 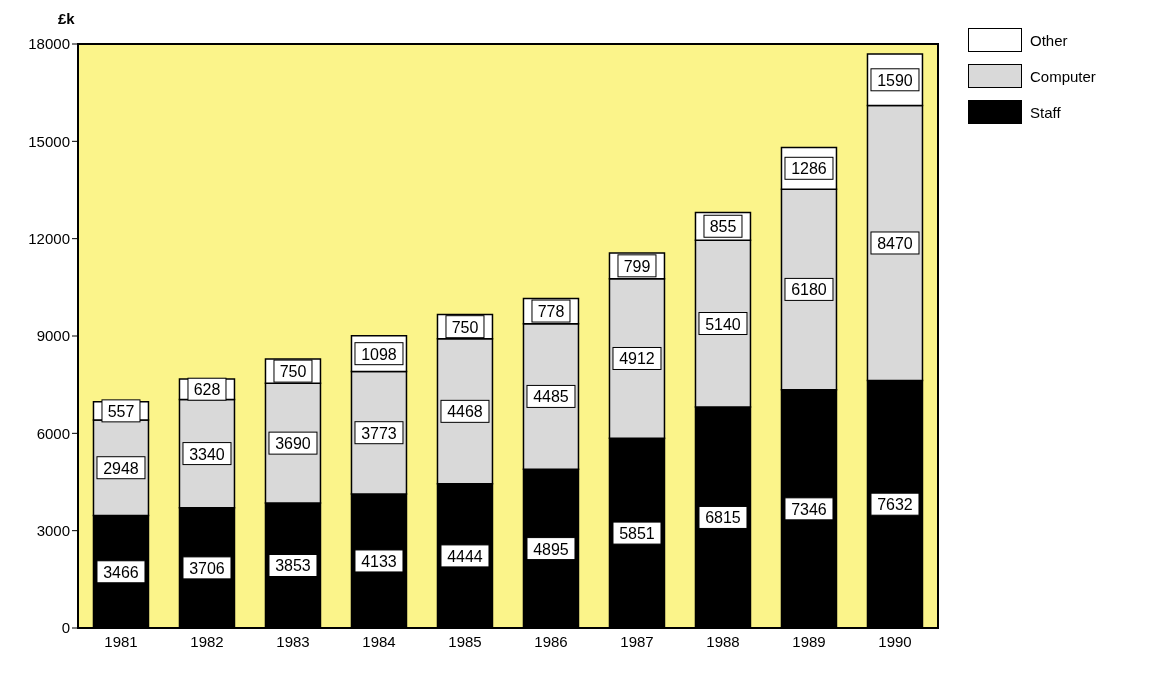 What do you see at coordinates (49, 238) in the screenshot?
I see `y-tick-label: 12000` at bounding box center [49, 238].